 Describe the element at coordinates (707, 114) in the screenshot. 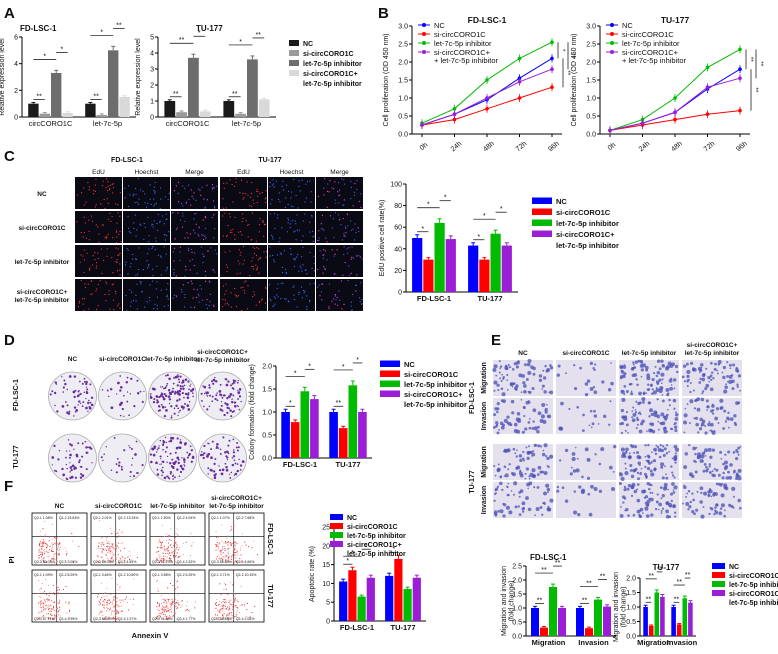

I see `data-point` at that location.